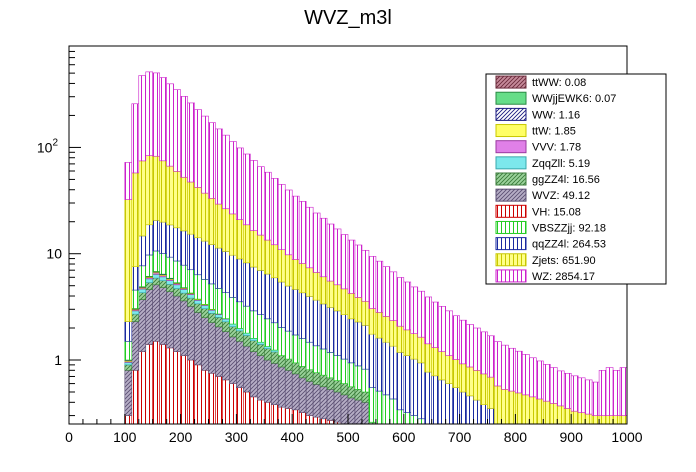 The width and height of the screenshot is (696, 472). I want to click on y-tick-label: 10, so click(54, 254).